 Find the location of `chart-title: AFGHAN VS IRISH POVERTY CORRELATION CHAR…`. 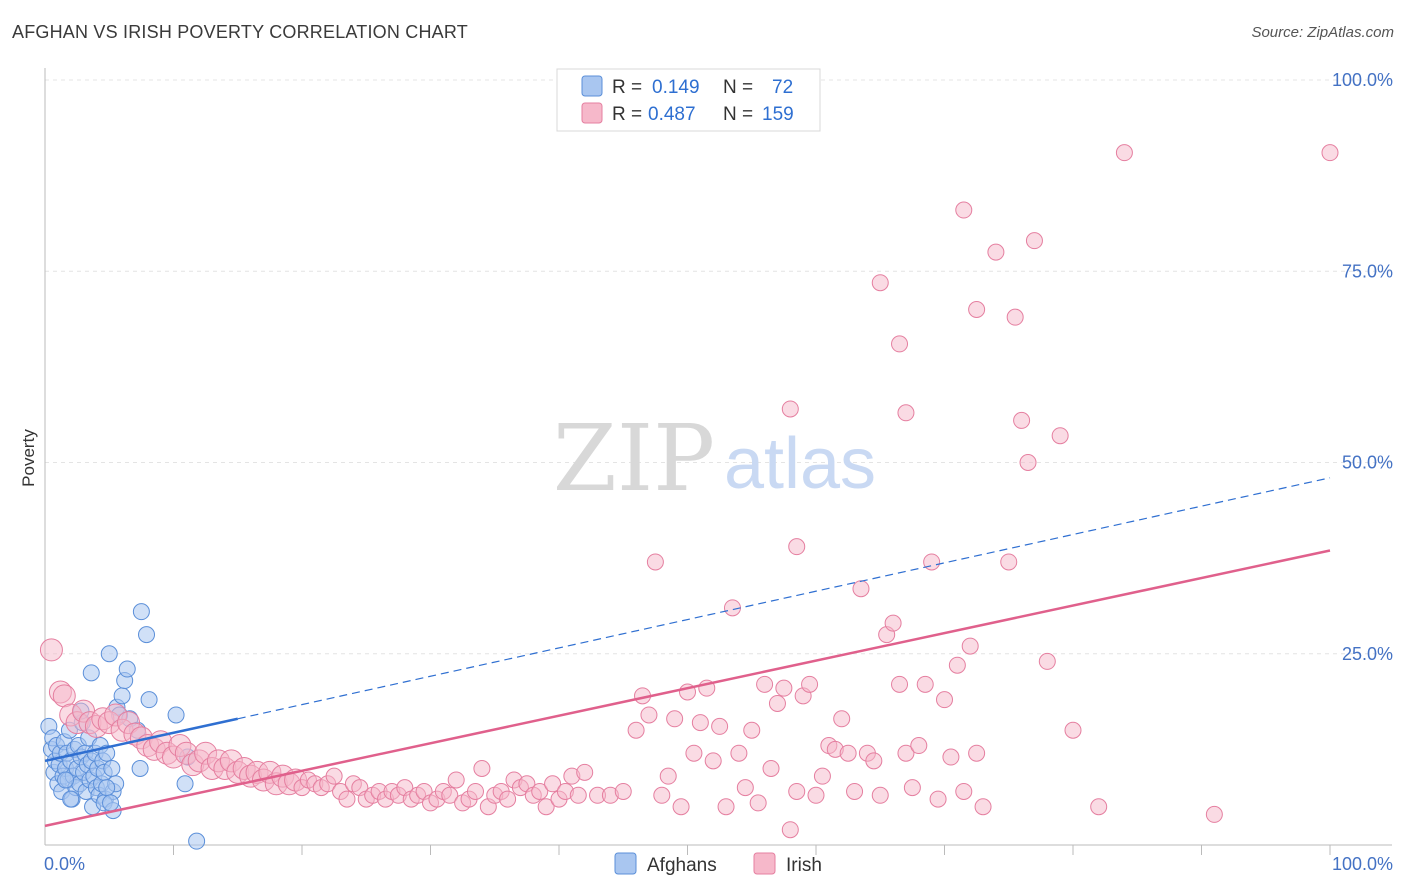

chart-title: AFGHAN VS IRISH POVERTY CORRELATION CHAR… is located at coordinates (240, 32).